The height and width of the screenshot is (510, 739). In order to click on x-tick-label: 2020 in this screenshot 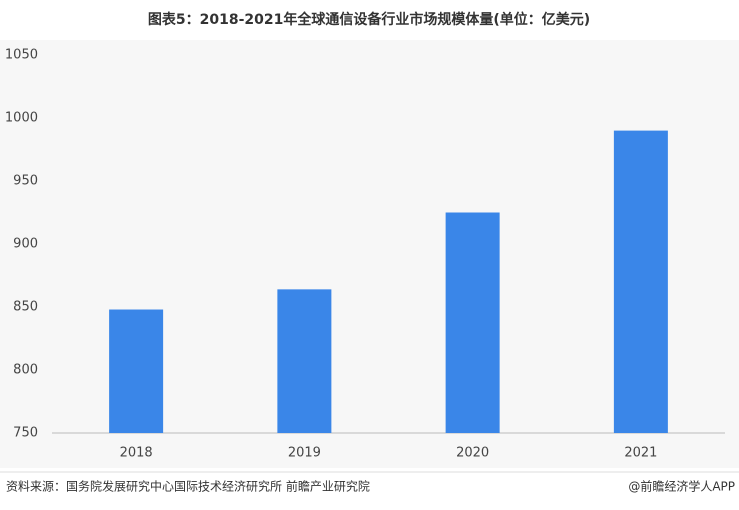, I will do `click(472, 453)`.